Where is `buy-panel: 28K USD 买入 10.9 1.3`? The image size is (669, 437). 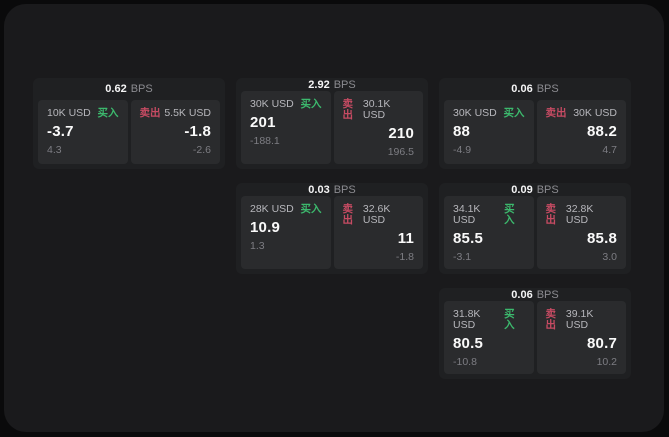 buy-panel: 28K USD 买入 10.9 1.3 is located at coordinates (286, 232).